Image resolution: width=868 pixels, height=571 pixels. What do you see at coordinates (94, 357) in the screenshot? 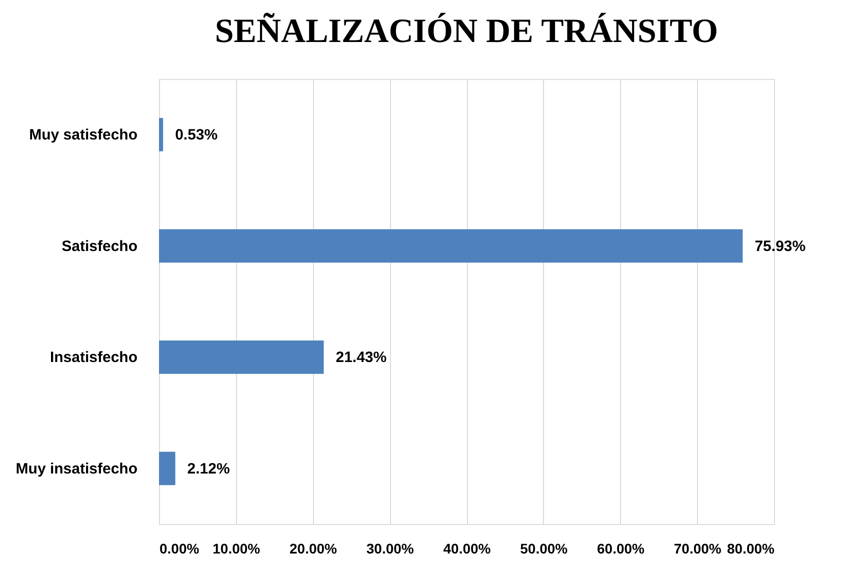
I see `y-tick-label: Insatisfecho` at bounding box center [94, 357].